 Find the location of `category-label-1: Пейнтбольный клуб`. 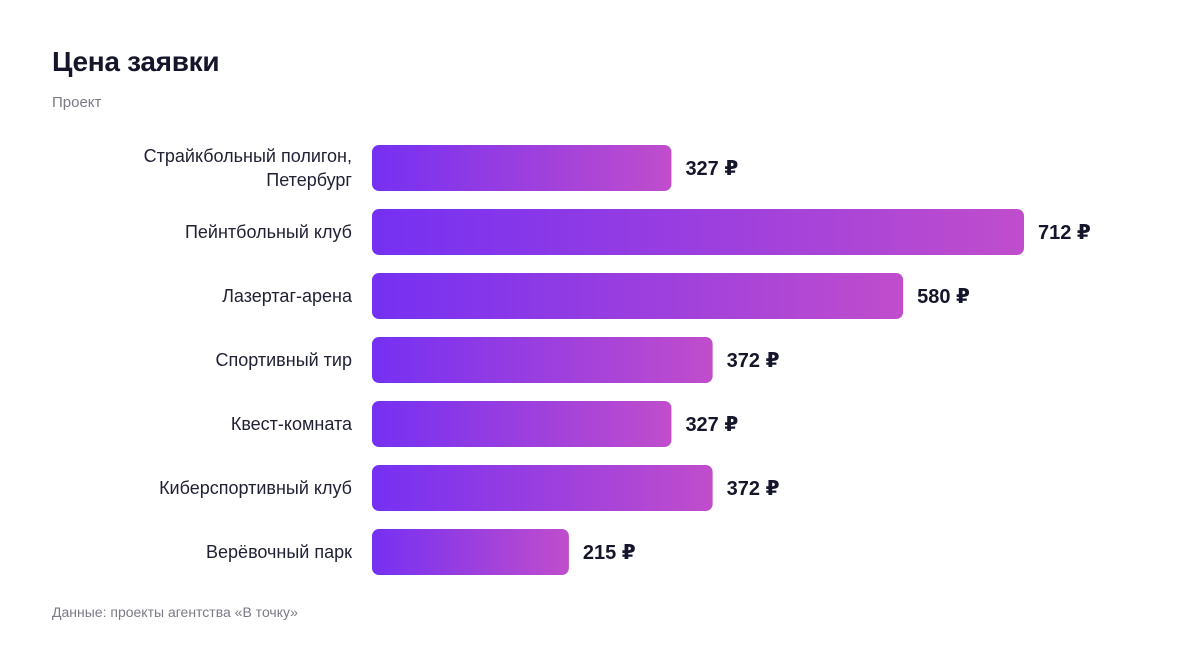

category-label-1: Пейнтбольный клуб is located at coordinates (268, 232).